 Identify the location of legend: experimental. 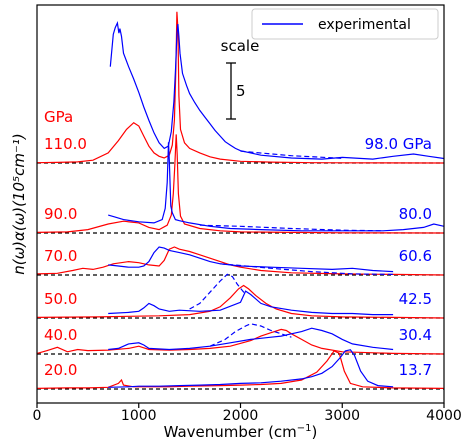
(345, 24).